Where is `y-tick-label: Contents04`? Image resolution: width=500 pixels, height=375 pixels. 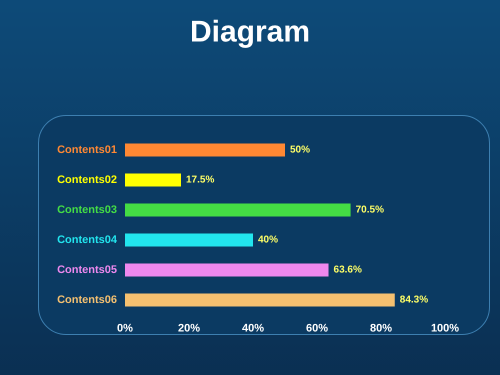
y-tick-label: Contents04 is located at coordinates (87, 240).